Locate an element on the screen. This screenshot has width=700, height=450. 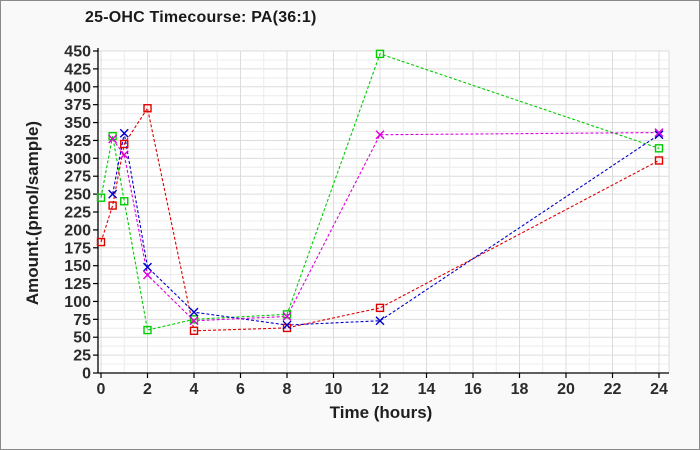
x-axis-label: Time (hours) is located at coordinates (381, 412).